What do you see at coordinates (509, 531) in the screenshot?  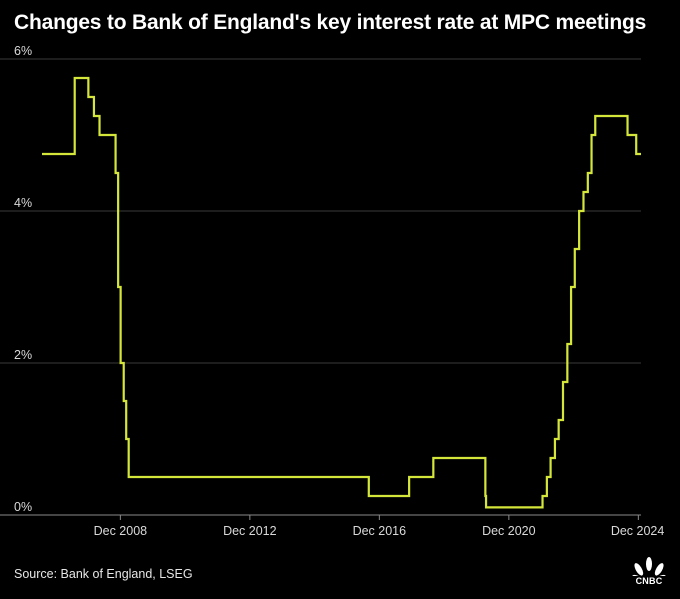 I see `x-tick-label: Dec 2020` at bounding box center [509, 531].